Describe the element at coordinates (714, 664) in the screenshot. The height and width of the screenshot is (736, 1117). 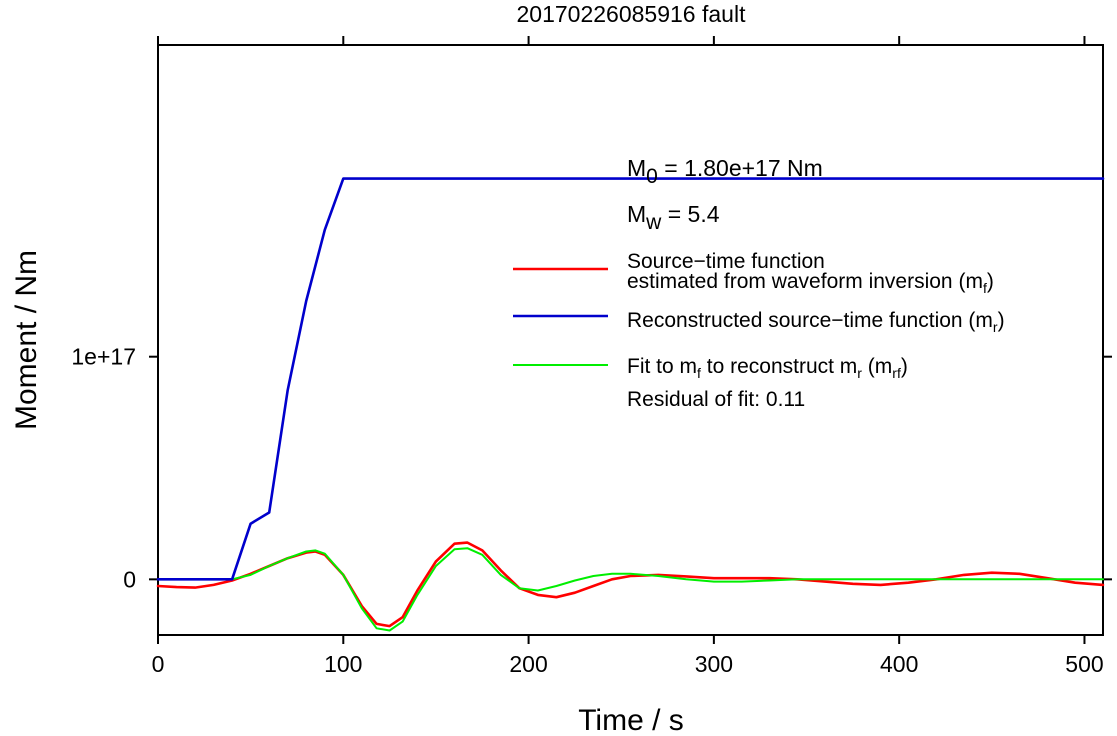
I see `x-tick-label: 300` at that location.